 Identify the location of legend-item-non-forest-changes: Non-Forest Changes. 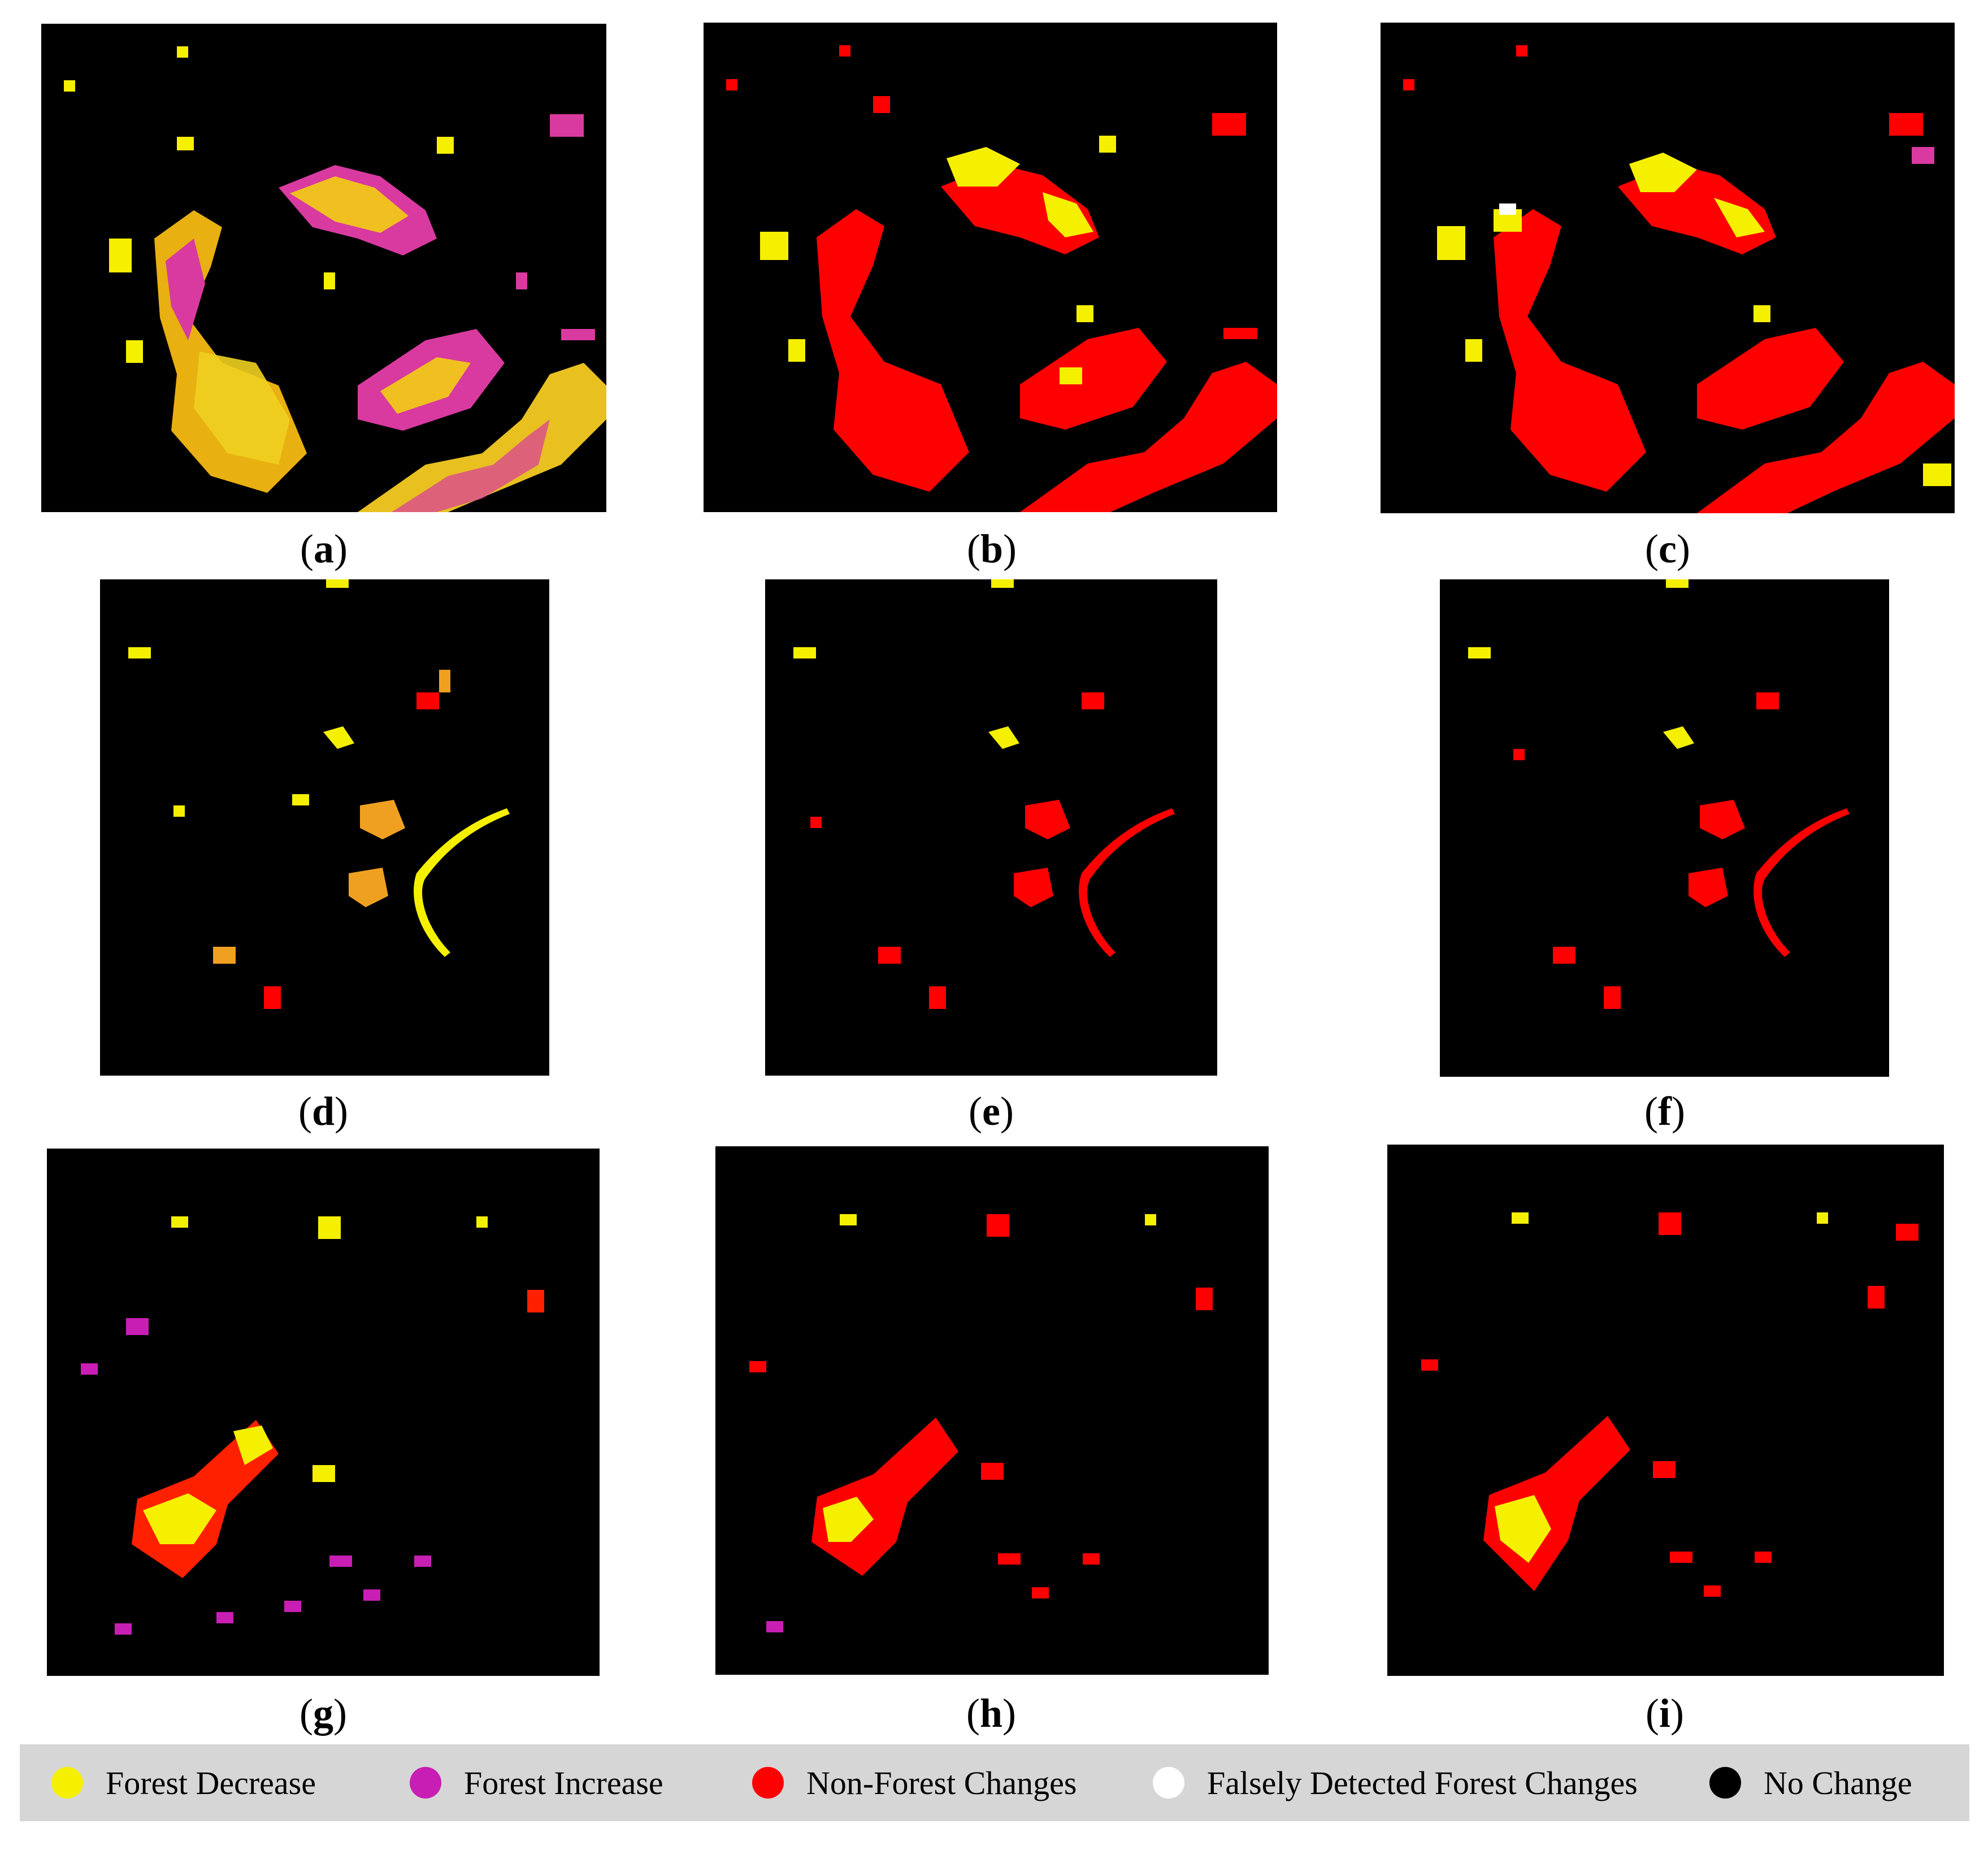
(914, 1782).